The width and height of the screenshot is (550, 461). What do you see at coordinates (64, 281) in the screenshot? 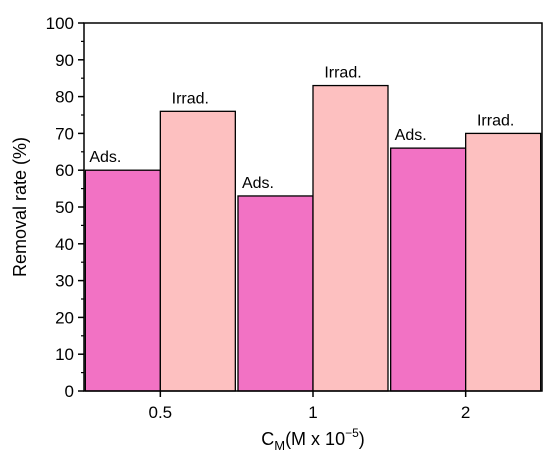
I see `y-tick-label: 30` at bounding box center [64, 281].